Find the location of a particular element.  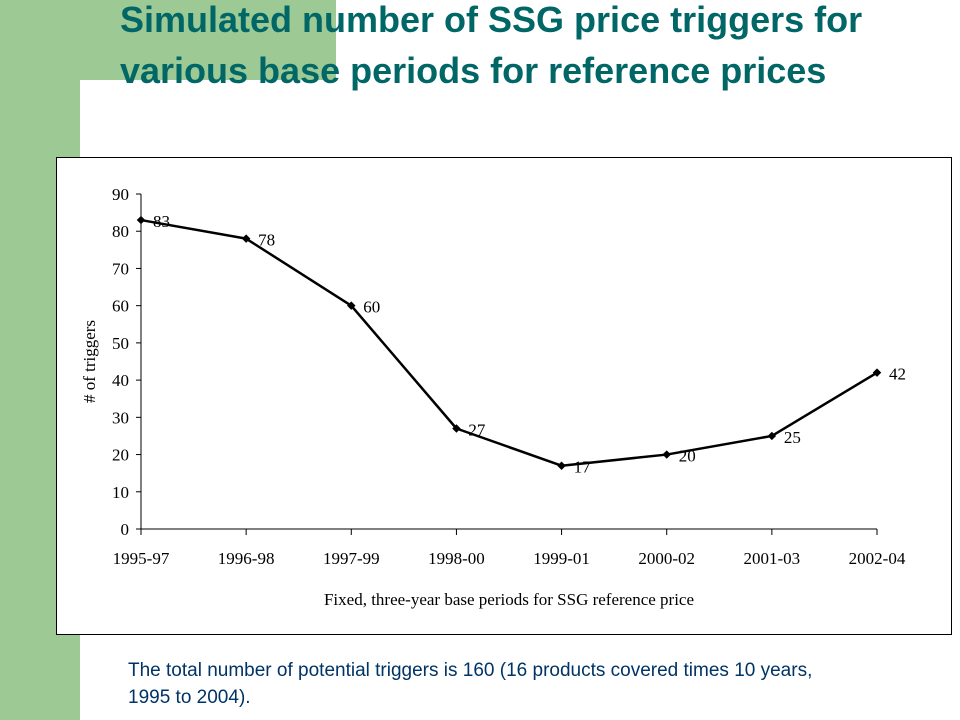

x-tick-label: 1999-01 is located at coordinates (561, 558).